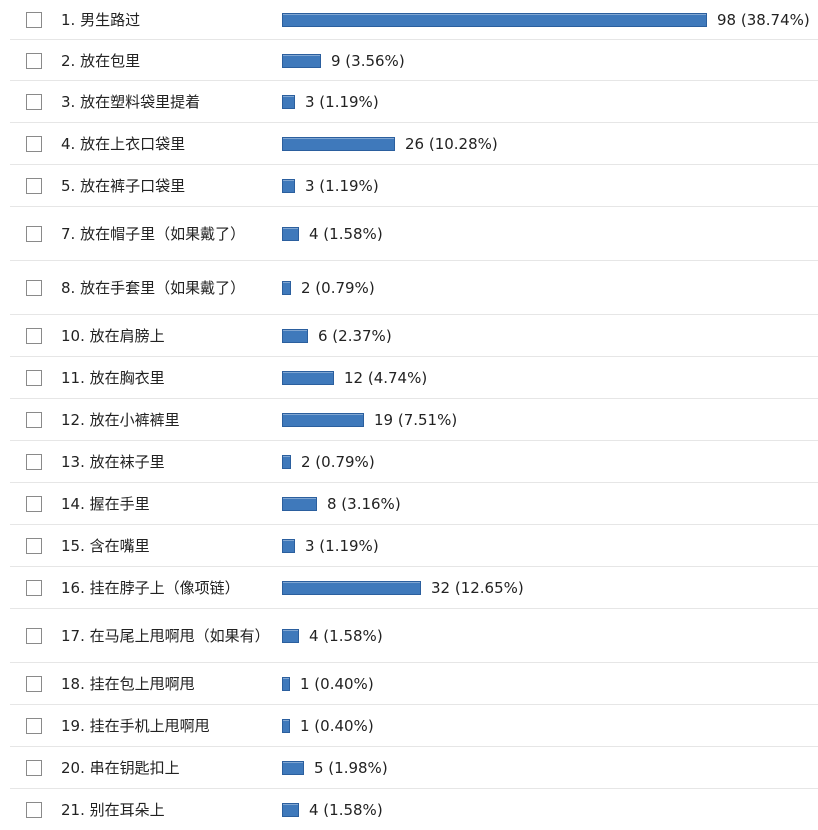 The height and width of the screenshot is (830, 818). I want to click on result-row: 2. 放在包里 9 (3.56%), so click(414, 60).